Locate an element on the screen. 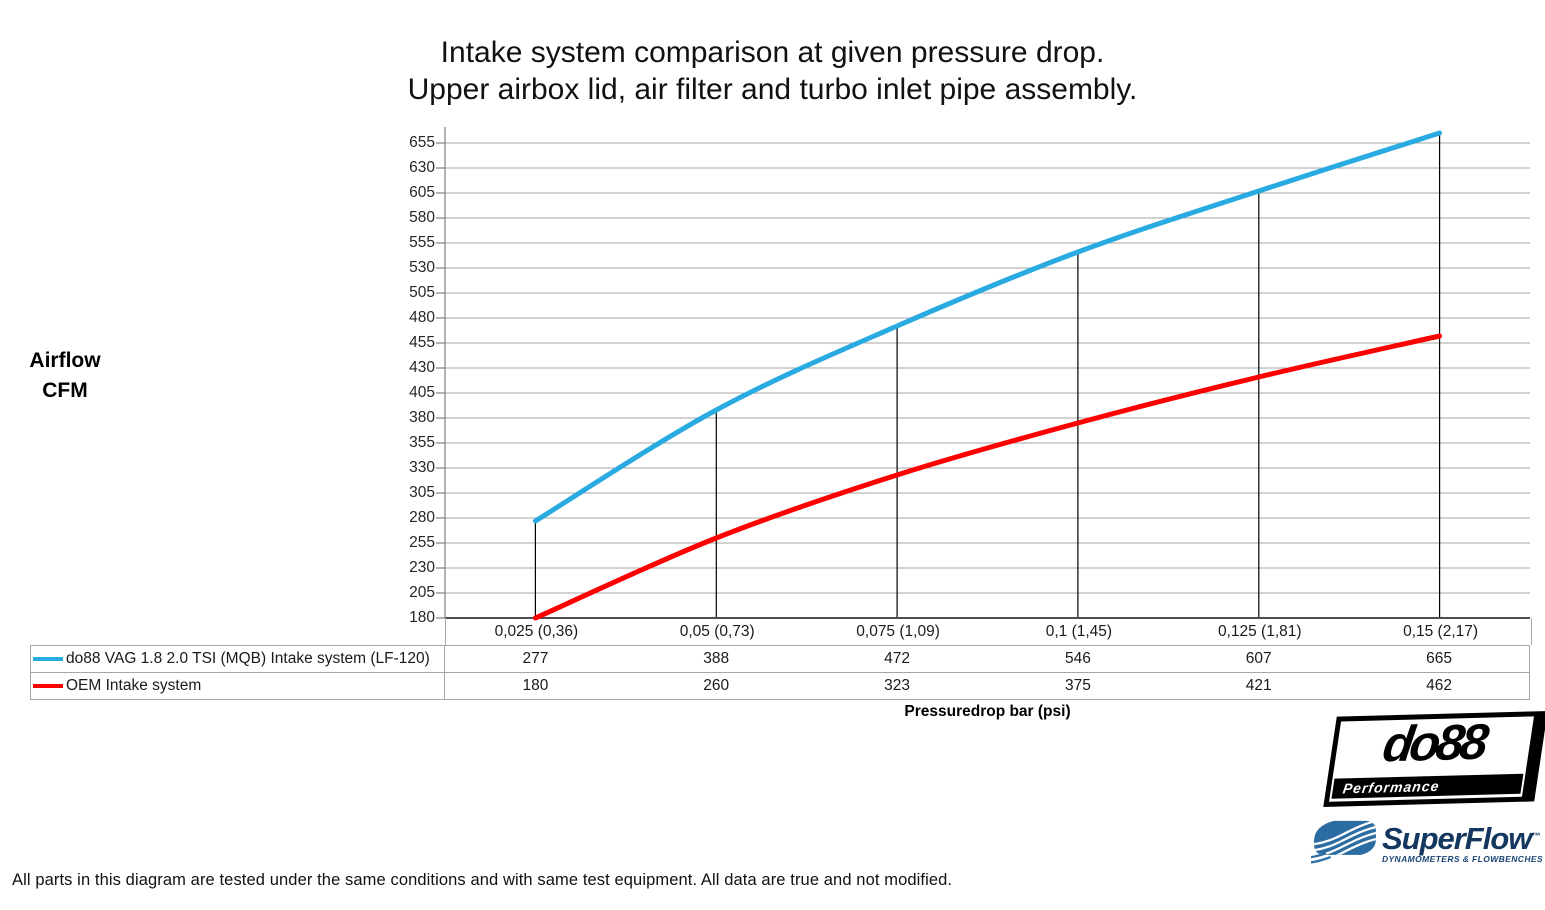 The width and height of the screenshot is (1545, 910). superflow-trademark: ™ is located at coordinates (1536, 836).